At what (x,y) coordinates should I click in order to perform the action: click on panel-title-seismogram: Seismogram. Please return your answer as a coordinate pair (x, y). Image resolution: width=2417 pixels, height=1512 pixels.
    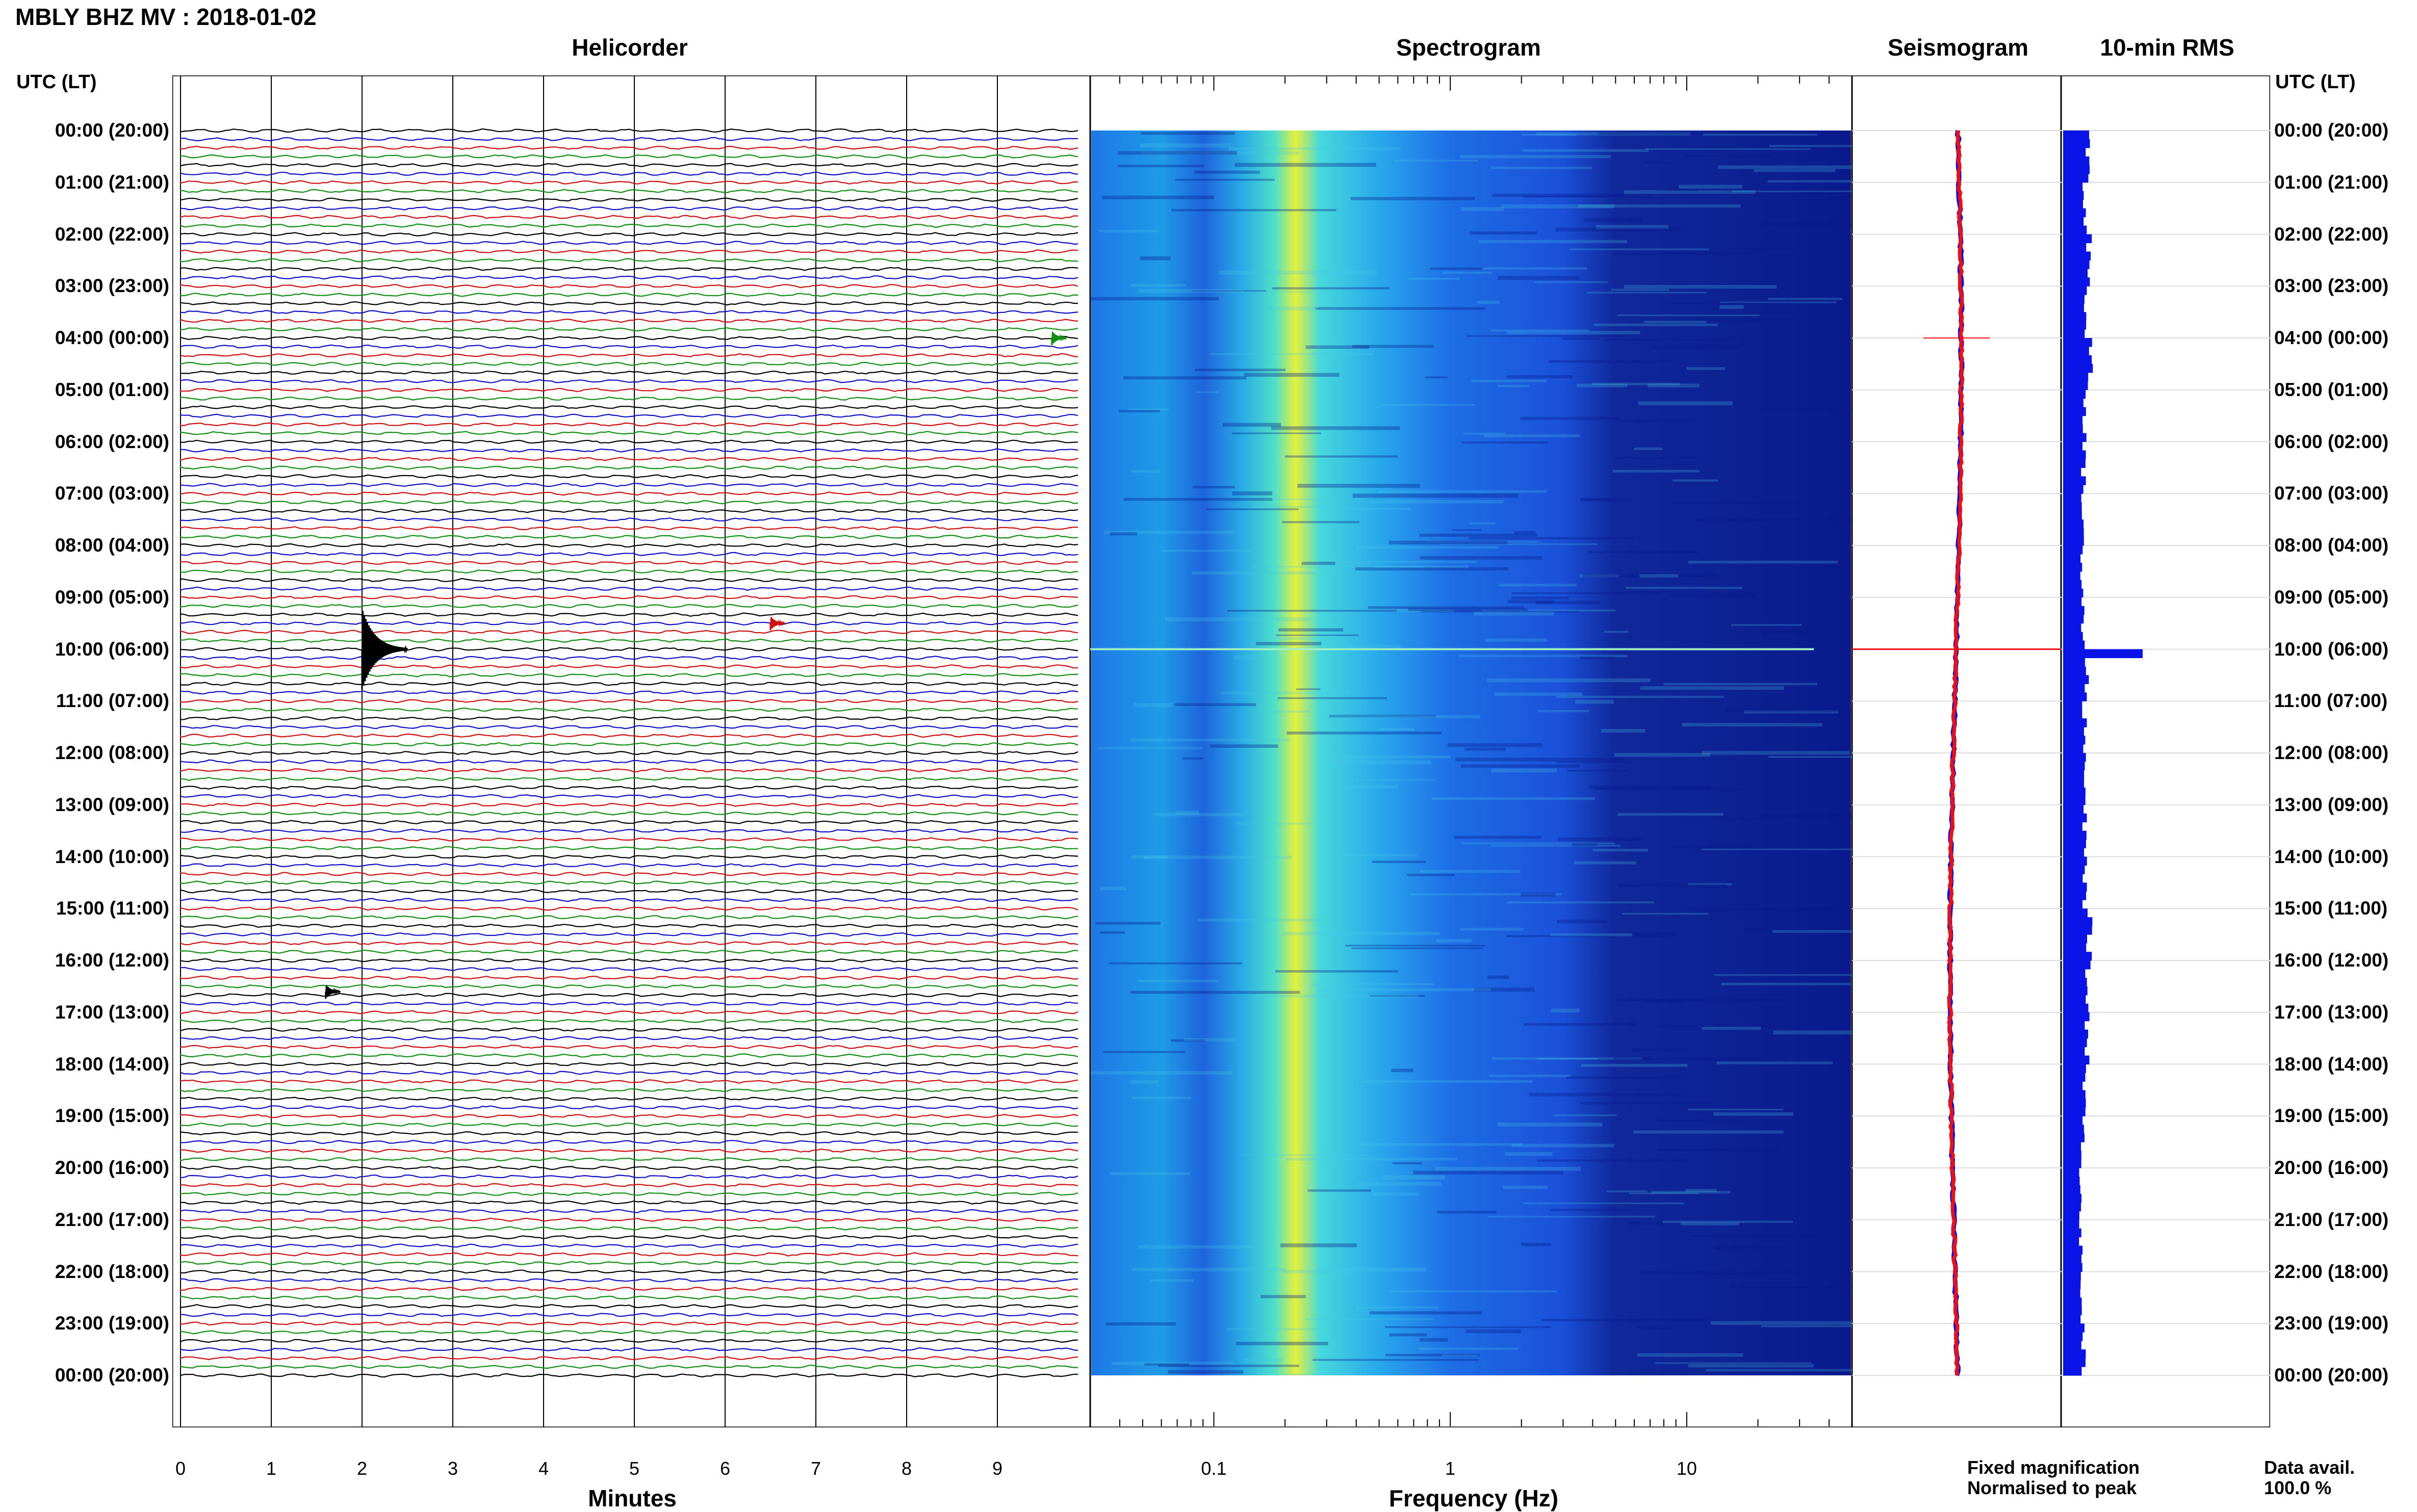
    Looking at the image, I should click on (1958, 47).